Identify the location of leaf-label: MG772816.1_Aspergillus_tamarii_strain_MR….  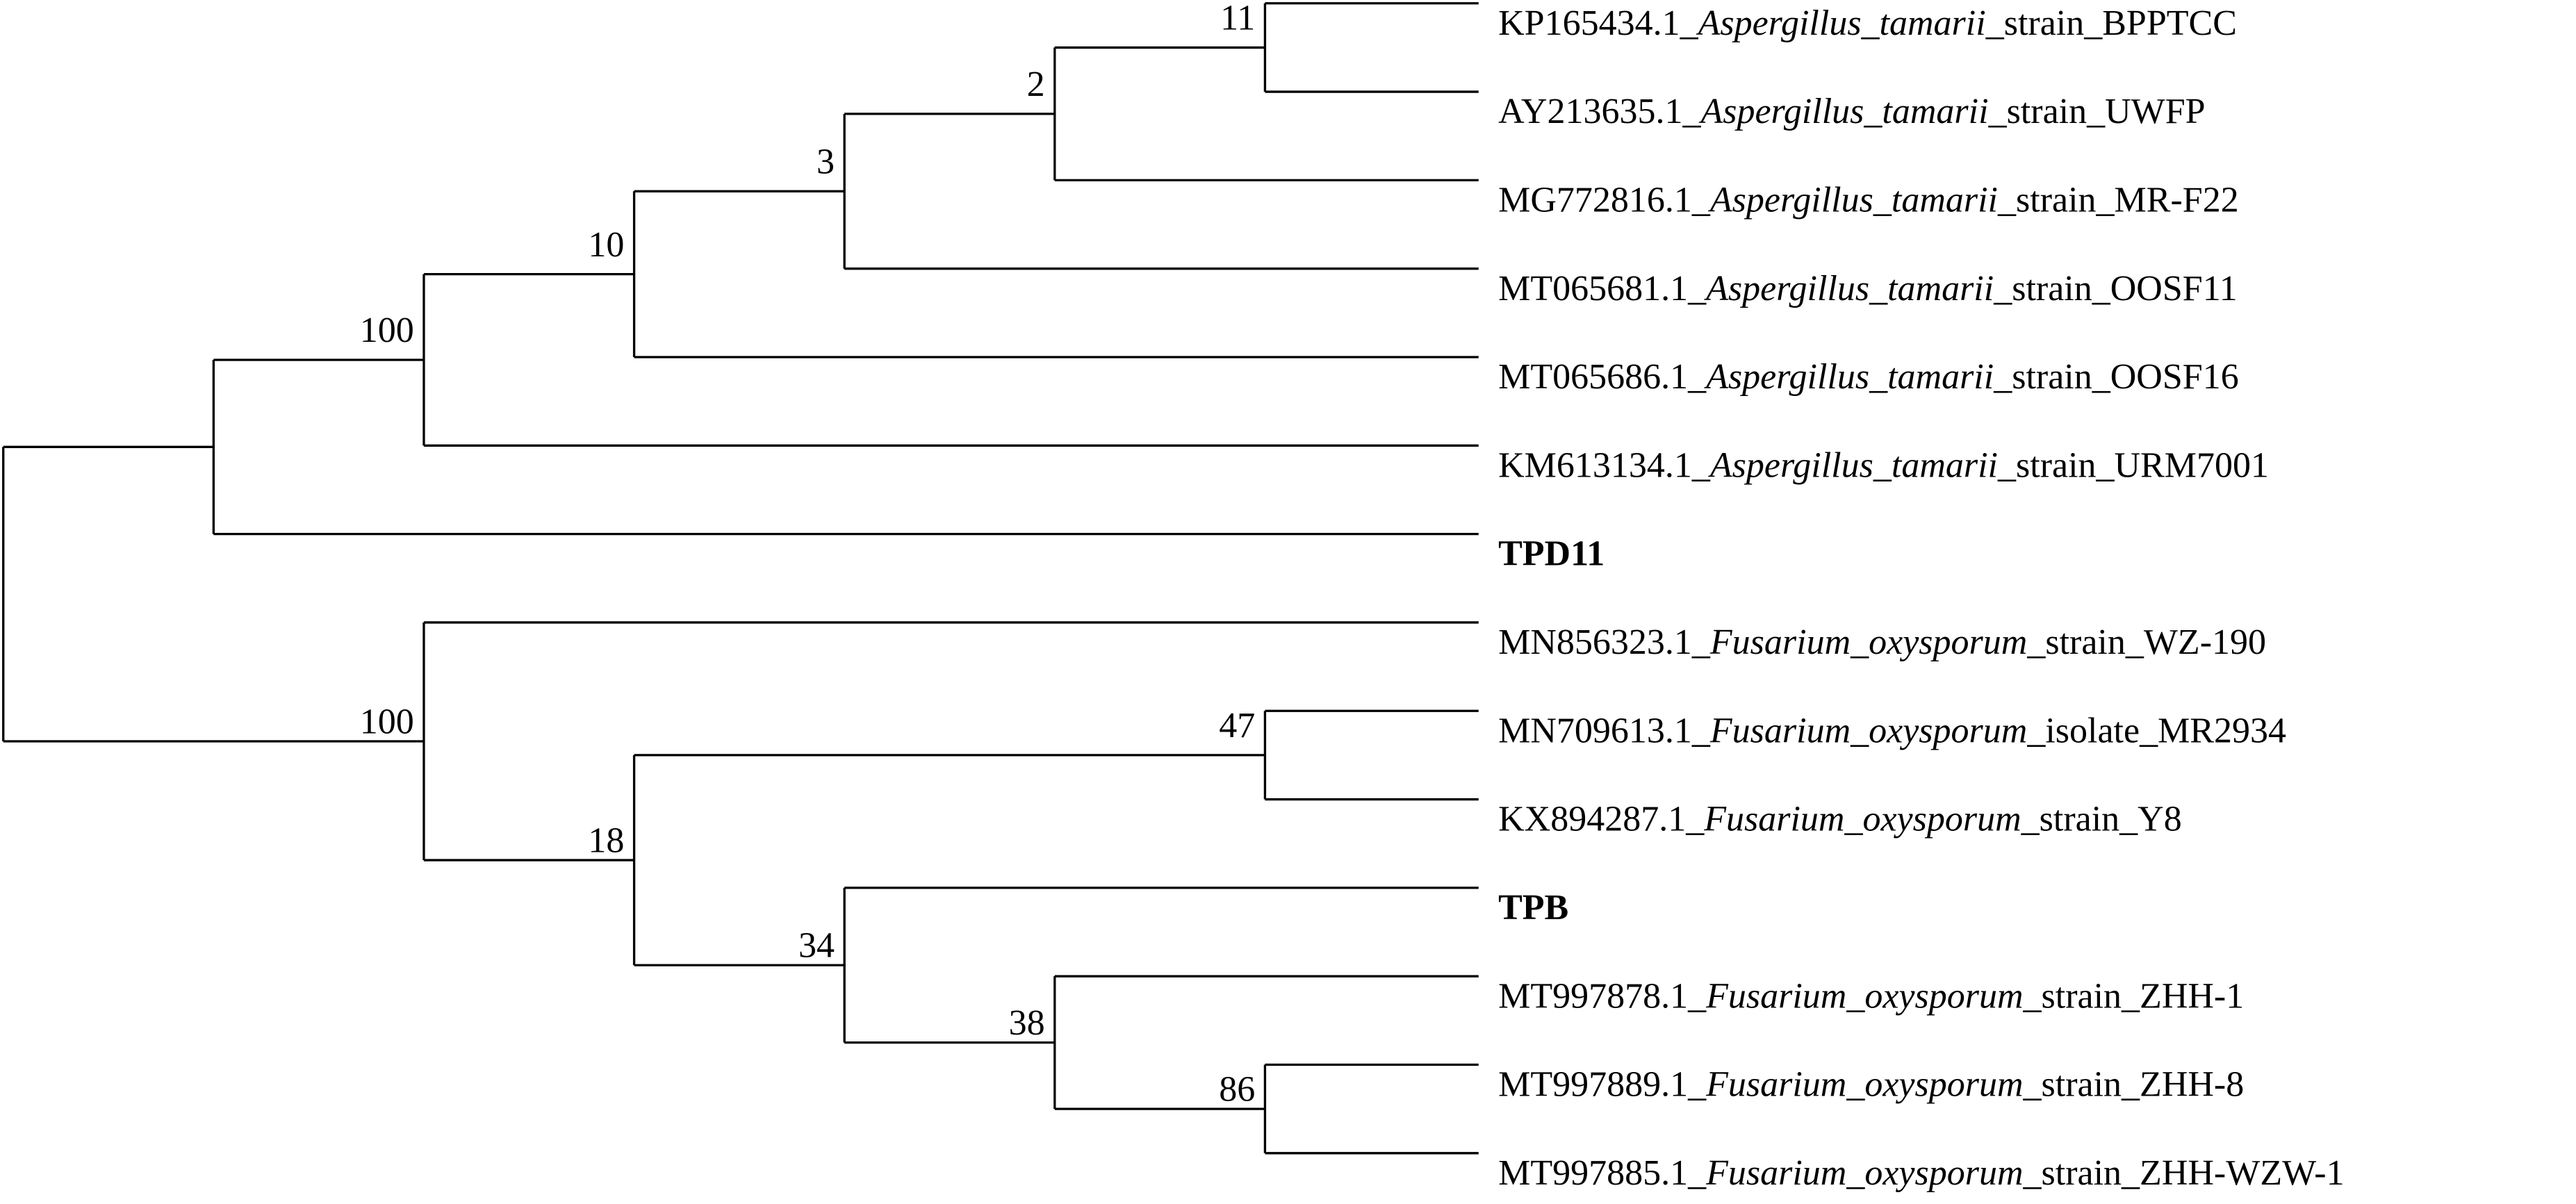
(1868, 200).